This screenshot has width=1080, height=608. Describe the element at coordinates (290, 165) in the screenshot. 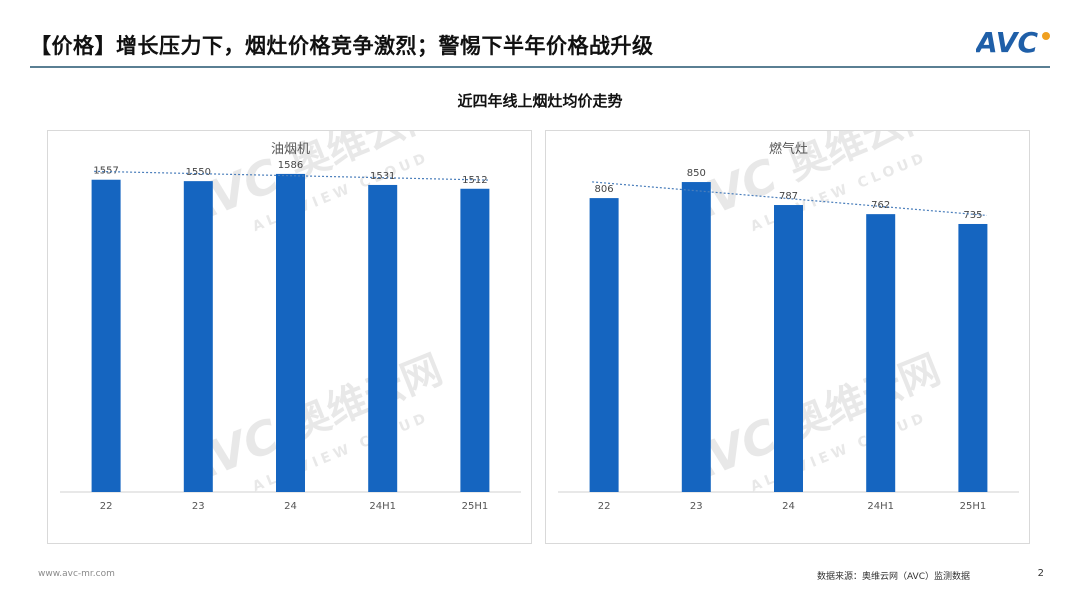

I see `data-label: 1586` at that location.